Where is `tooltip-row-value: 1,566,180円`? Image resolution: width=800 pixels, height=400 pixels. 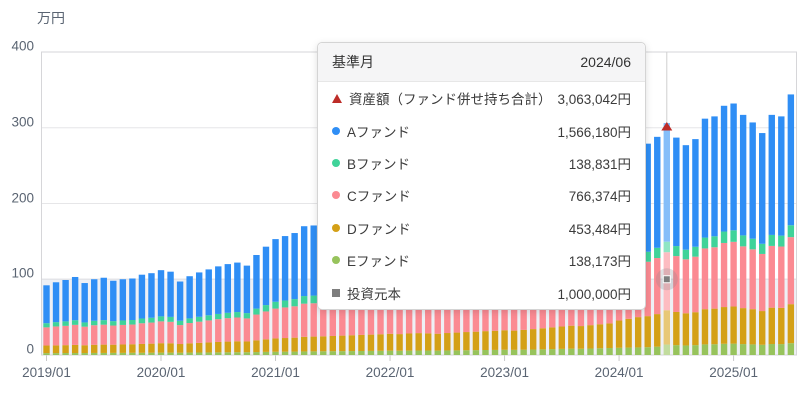
tooltip-row-value: 1,566,180円 is located at coordinates (594, 132).